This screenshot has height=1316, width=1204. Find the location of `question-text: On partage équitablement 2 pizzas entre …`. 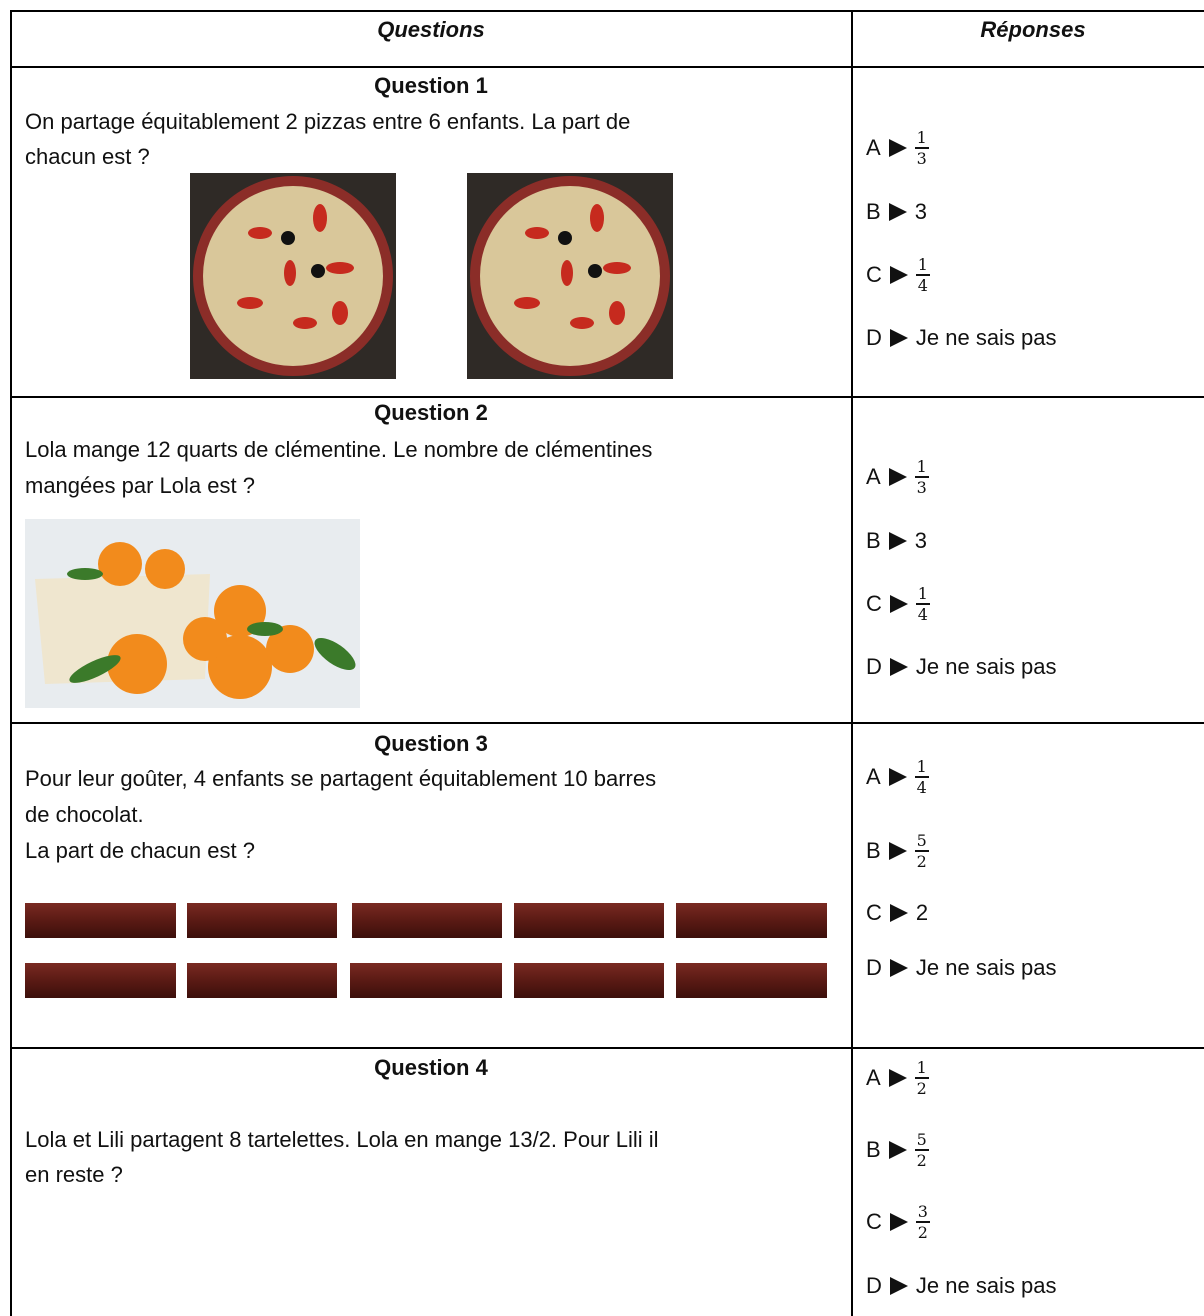

question-text: On partage équitablement 2 pizzas entre … is located at coordinates (328, 121).